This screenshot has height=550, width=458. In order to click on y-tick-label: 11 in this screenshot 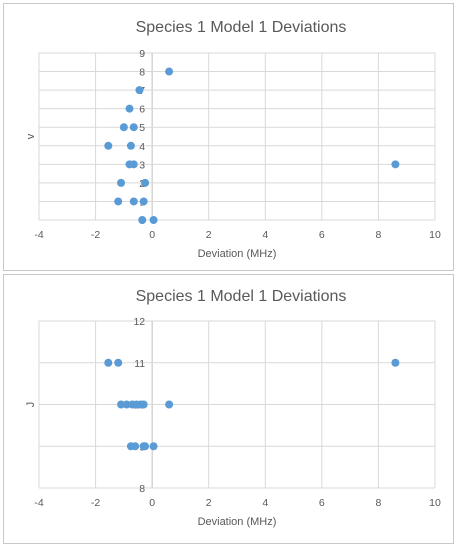, I will do `click(139, 364)`.